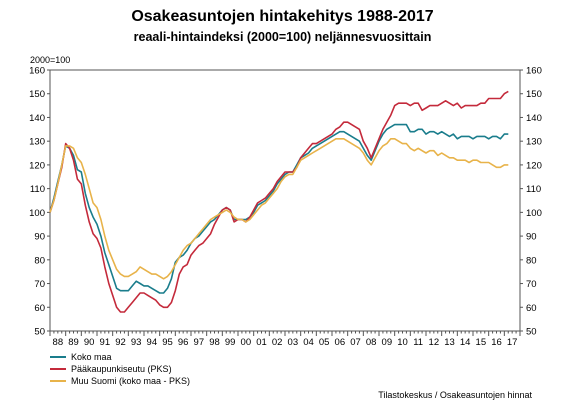 The width and height of the screenshot is (565, 407). Describe the element at coordinates (324, 342) in the screenshot. I see `x-tick-label: 05` at that location.